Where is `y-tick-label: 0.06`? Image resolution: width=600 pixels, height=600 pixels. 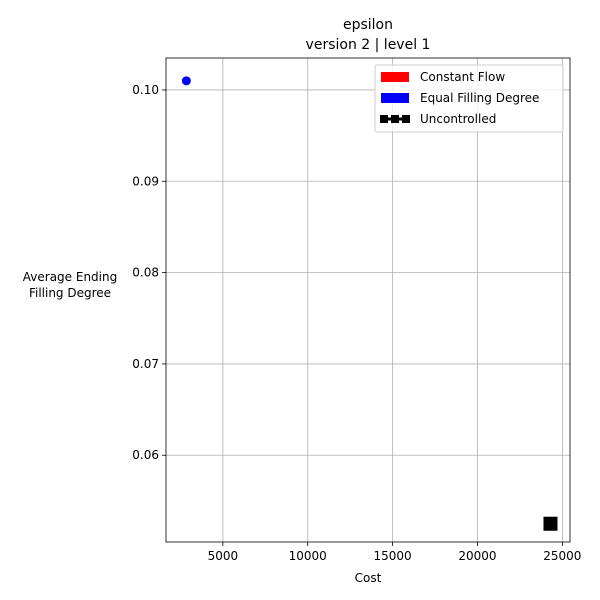 y-tick-label: 0.06 is located at coordinates (145, 455).